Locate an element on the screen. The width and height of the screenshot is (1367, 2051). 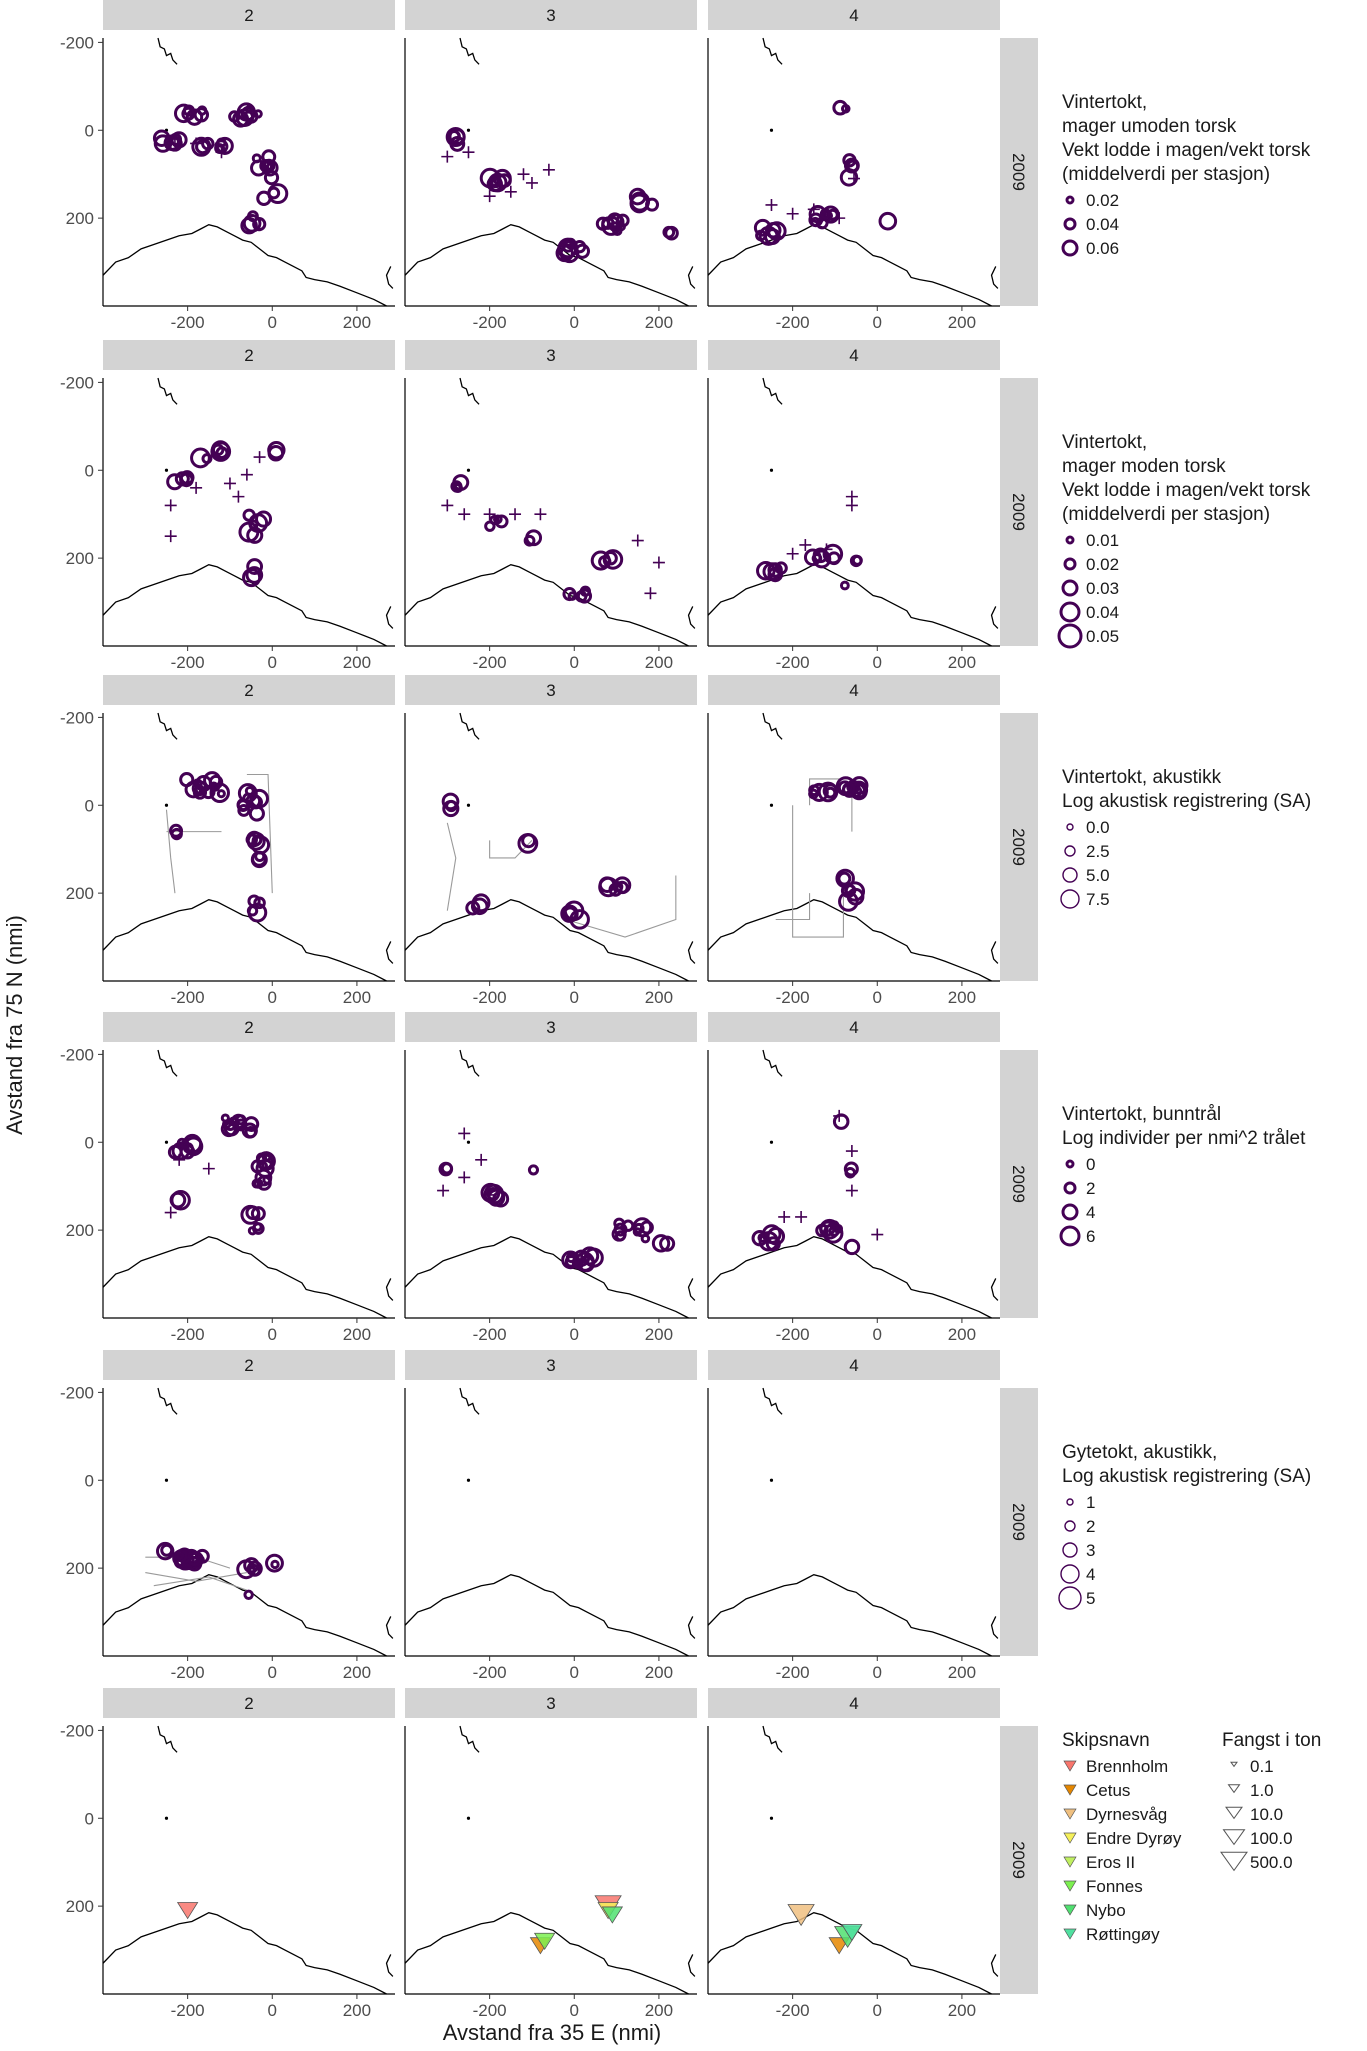
legend-label: Nybo is located at coordinates (1106, 1910).